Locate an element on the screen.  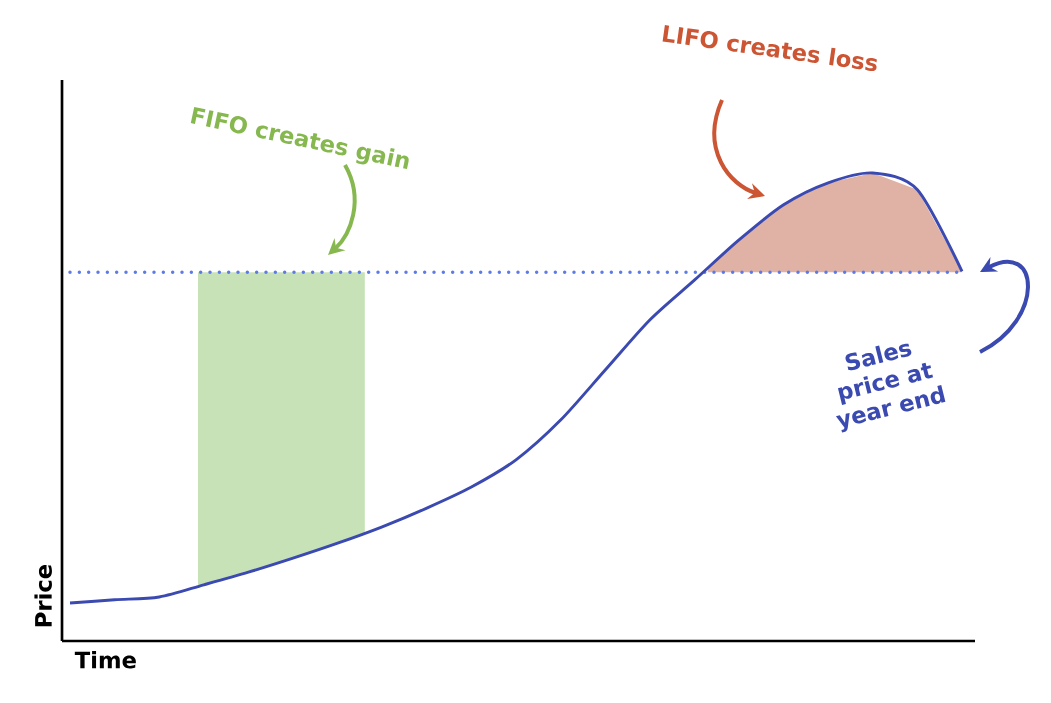
annotation: Sales price at year end is located at coordinates (890, 388).